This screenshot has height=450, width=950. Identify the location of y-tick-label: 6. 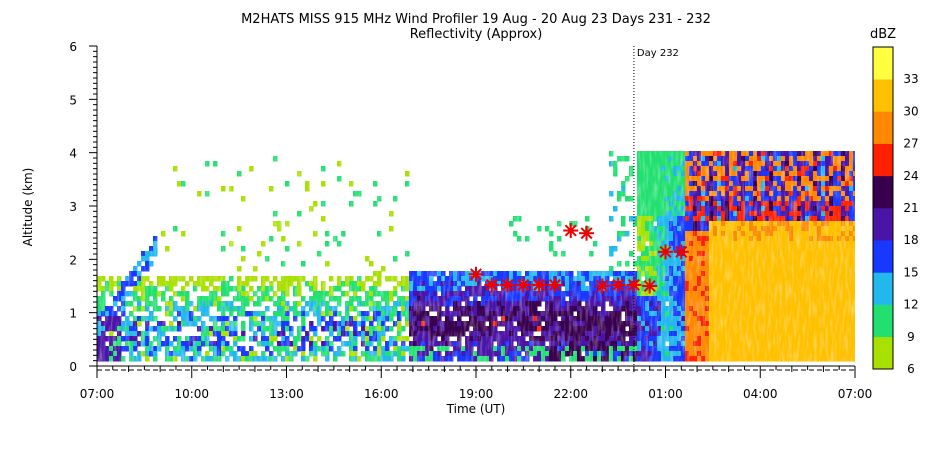
(73, 47).